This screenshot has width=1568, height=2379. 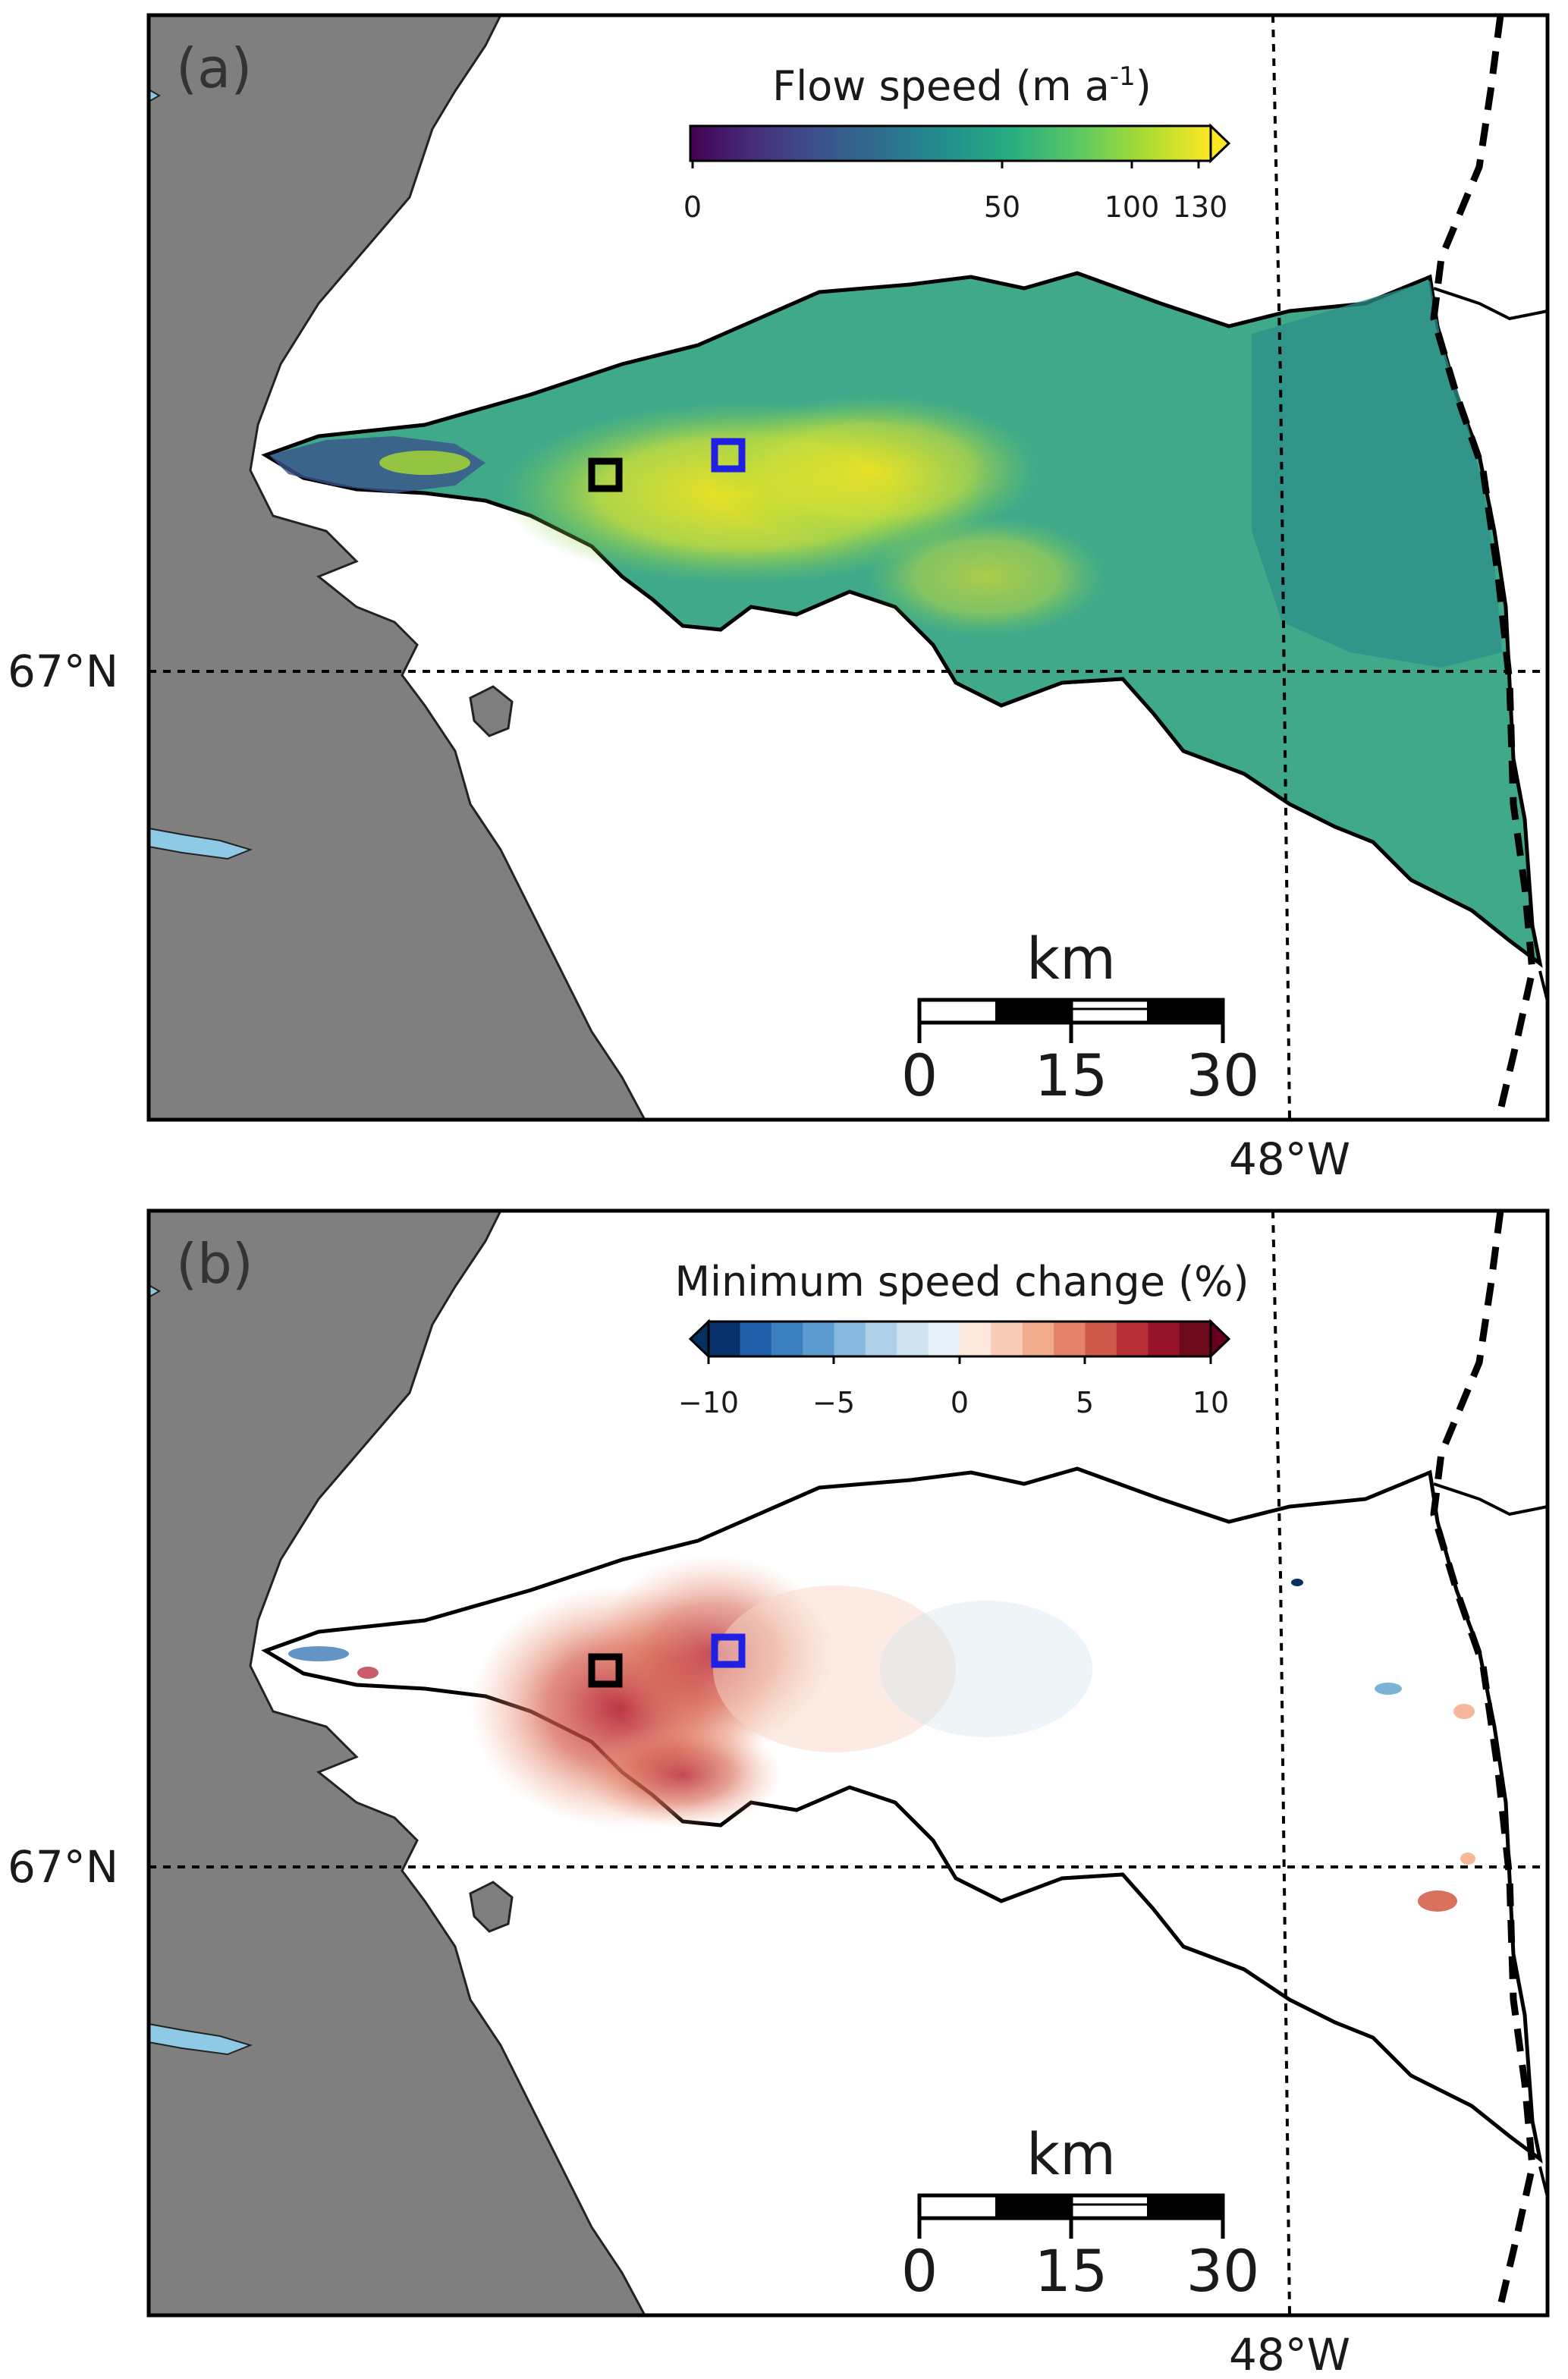 What do you see at coordinates (1200, 207) in the screenshot?
I see `colorbar-tick-label: 130` at bounding box center [1200, 207].